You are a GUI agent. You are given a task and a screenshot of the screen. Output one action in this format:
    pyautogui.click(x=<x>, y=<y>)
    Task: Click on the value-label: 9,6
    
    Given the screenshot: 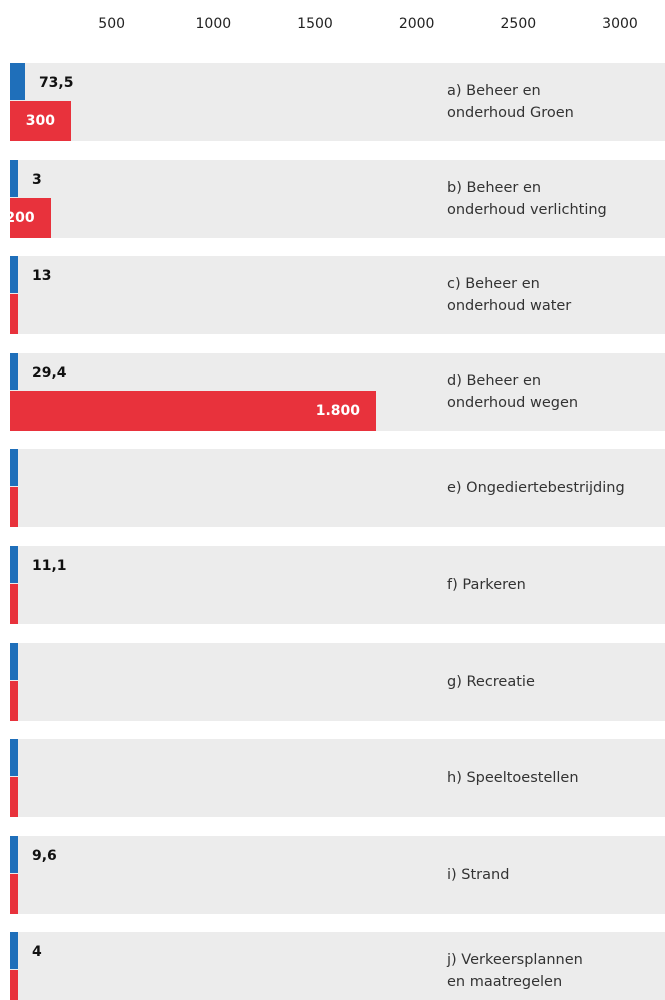 What is the action you would take?
    pyautogui.click(x=44, y=855)
    